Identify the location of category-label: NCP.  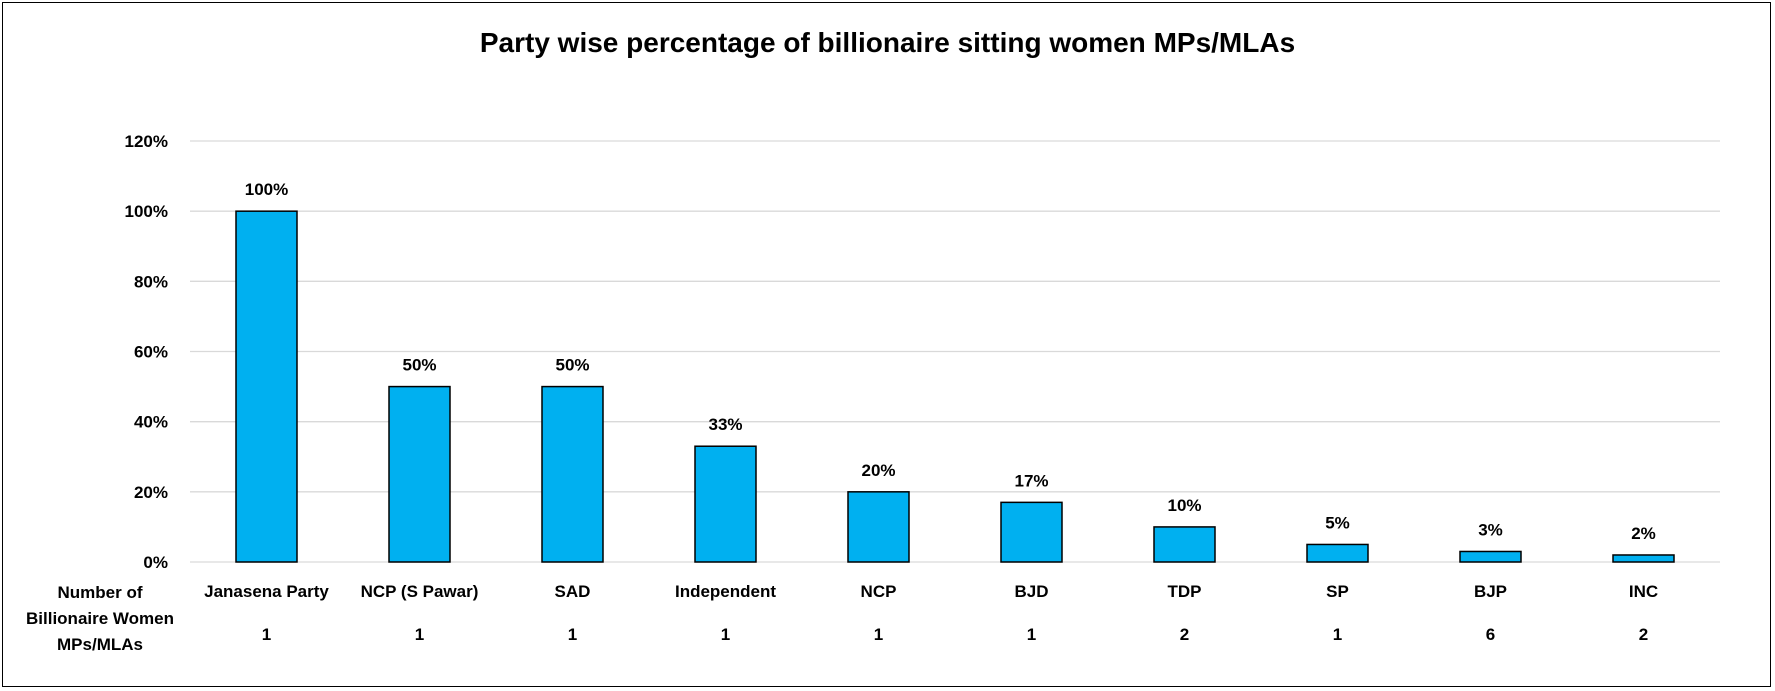
(879, 591).